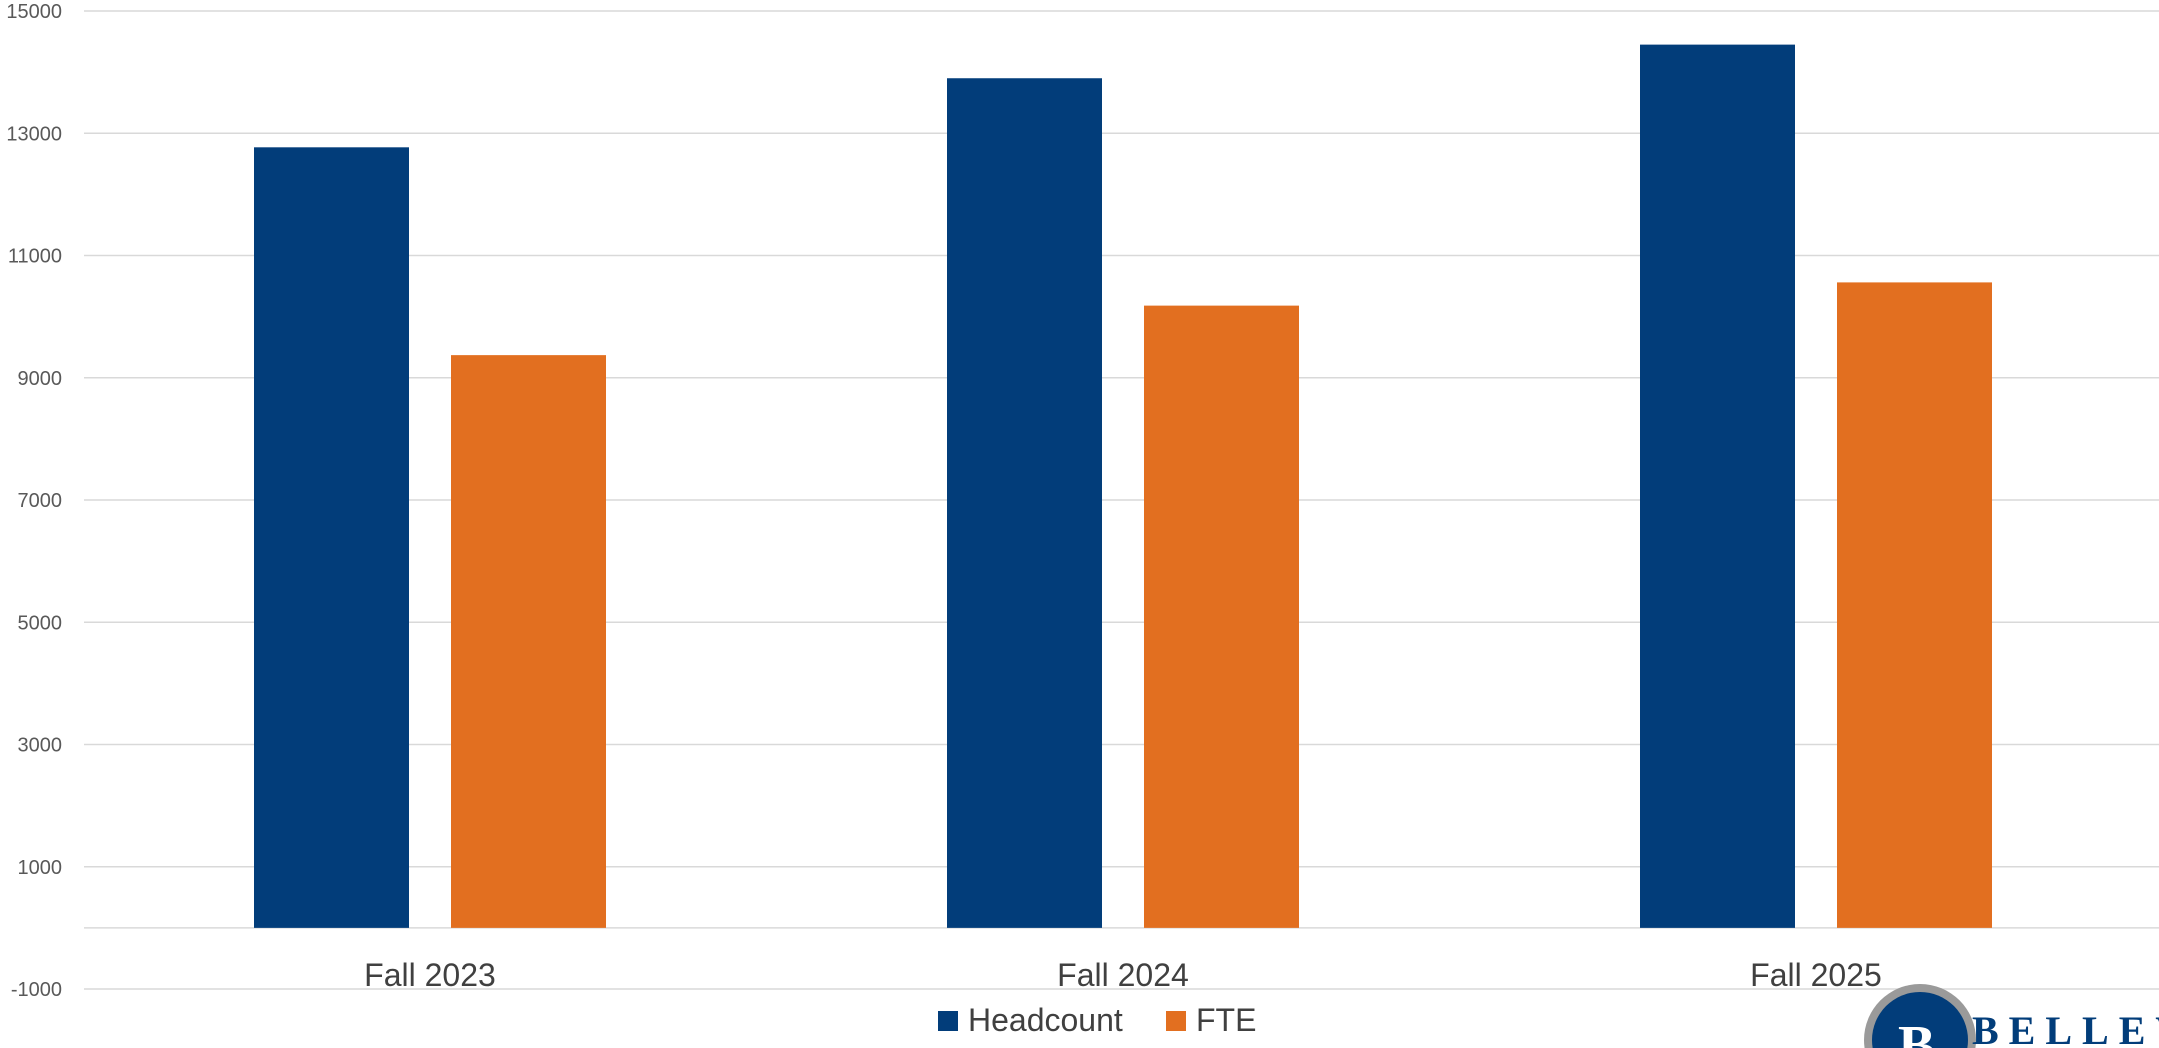 The width and height of the screenshot is (2159, 1048). Describe the element at coordinates (34, 134) in the screenshot. I see `y-tick-label: 13000` at that location.